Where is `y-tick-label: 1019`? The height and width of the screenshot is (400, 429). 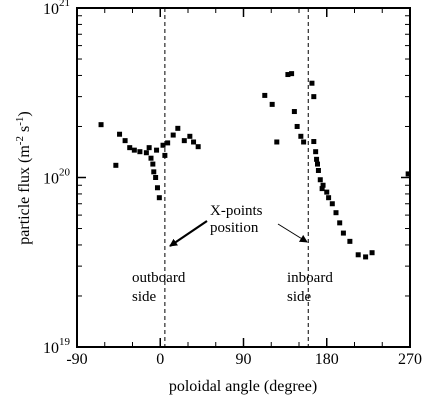
y-tick-label: 1019 is located at coordinates (57, 346).